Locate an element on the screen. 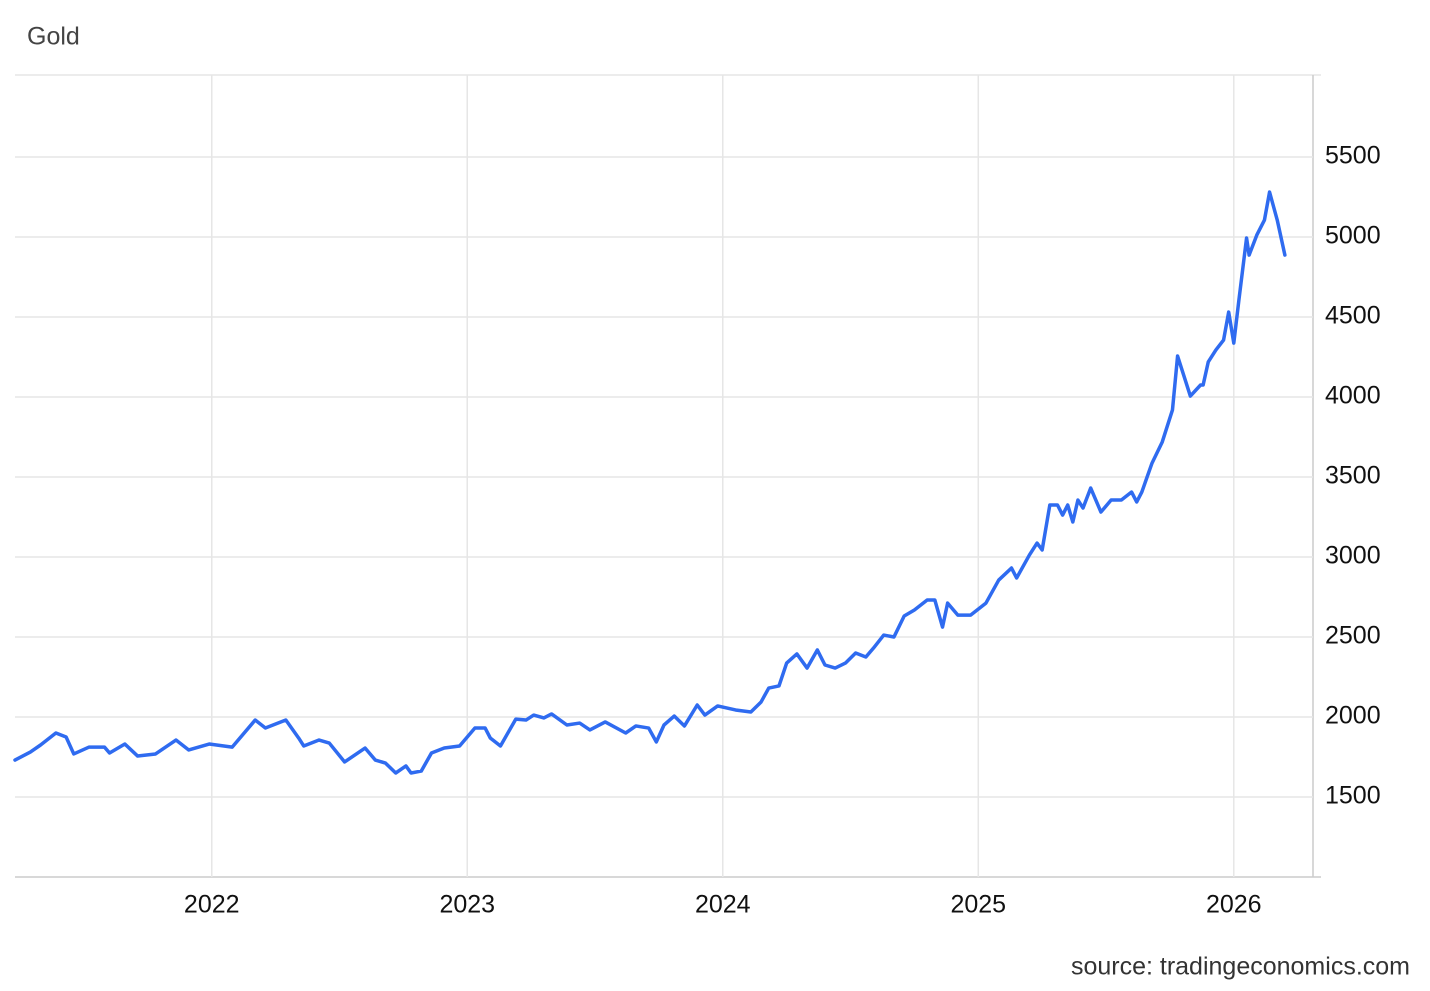 This screenshot has height=991, width=1430. y-tick-label: 1500 is located at coordinates (1353, 796).